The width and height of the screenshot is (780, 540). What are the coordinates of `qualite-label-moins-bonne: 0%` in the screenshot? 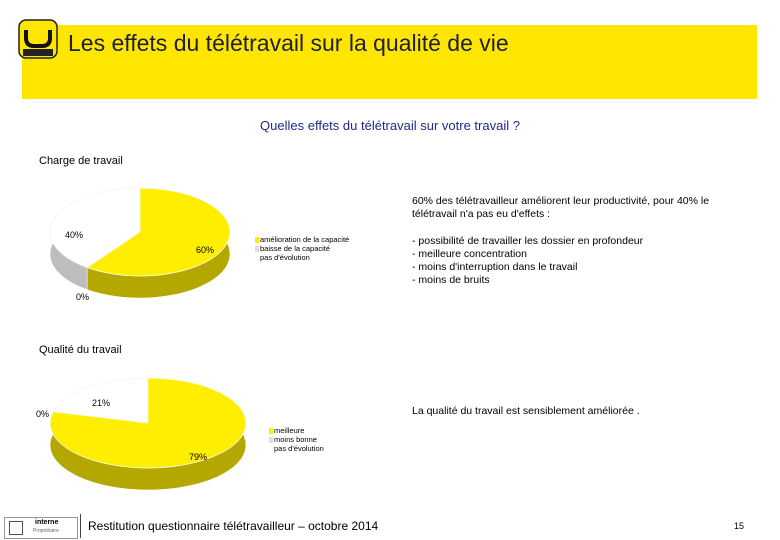 It's located at (43, 414).